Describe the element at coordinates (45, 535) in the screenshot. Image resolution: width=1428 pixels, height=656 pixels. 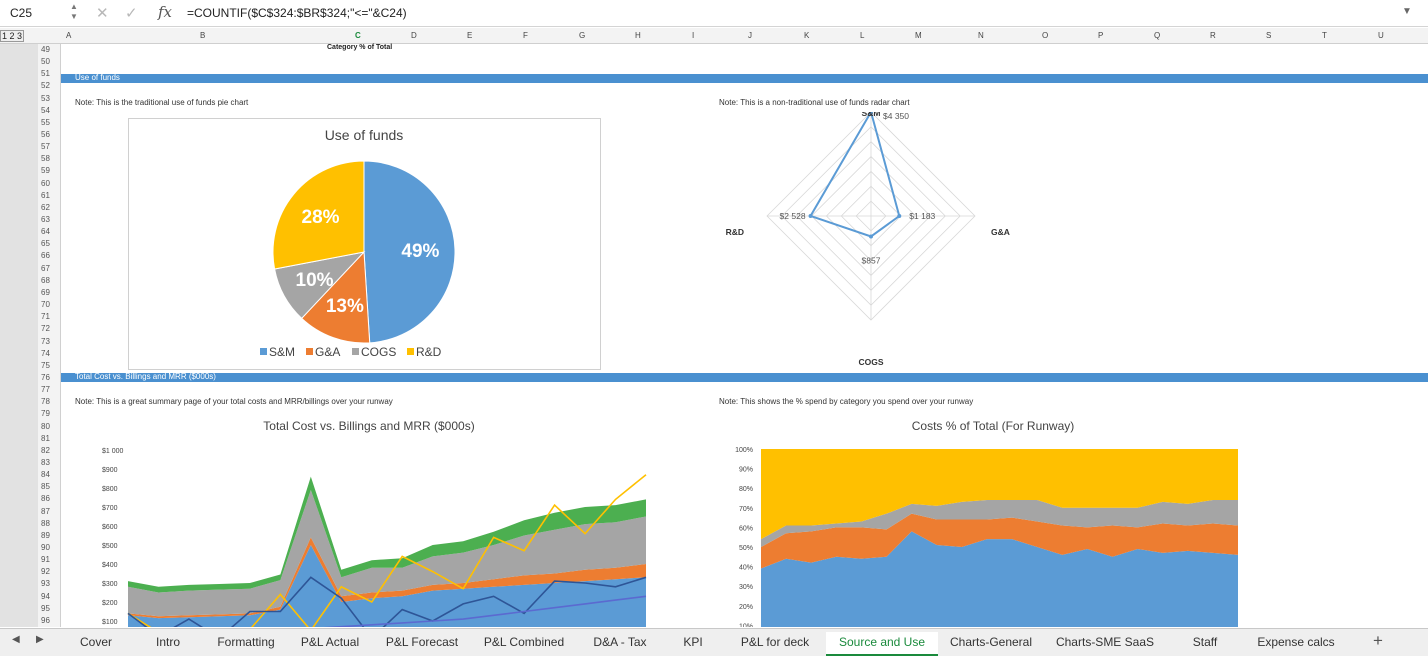
I see `row-header: 89` at that location.